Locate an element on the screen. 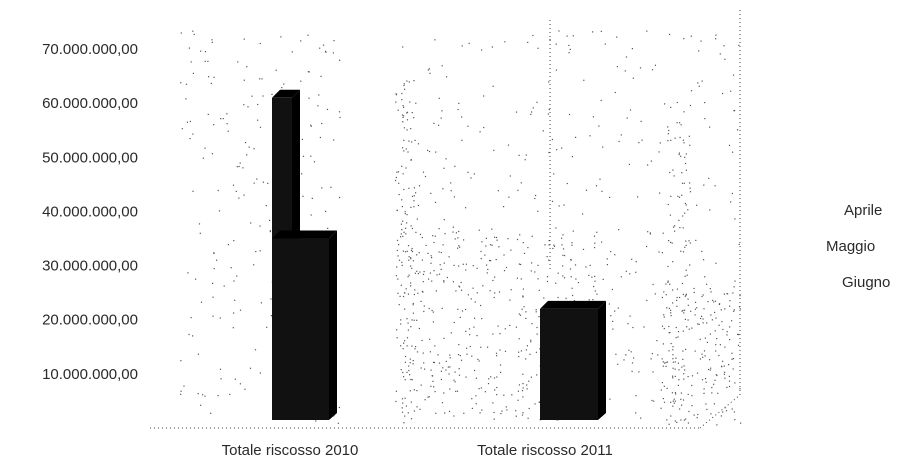 This screenshot has height=459, width=911. x-axis-categories: Totale riscosso 2010 Totale riscosso 2011 is located at coordinates (417, 450).